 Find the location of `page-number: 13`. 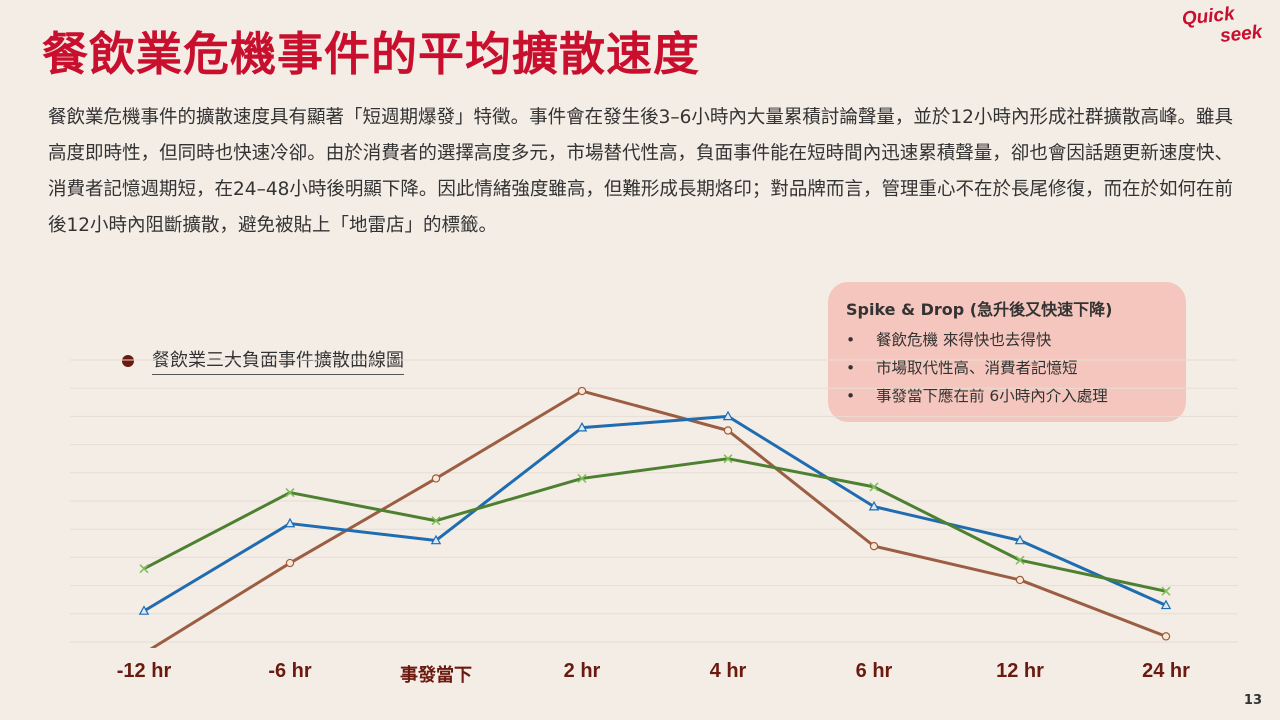

page-number: 13 is located at coordinates (1252, 700).